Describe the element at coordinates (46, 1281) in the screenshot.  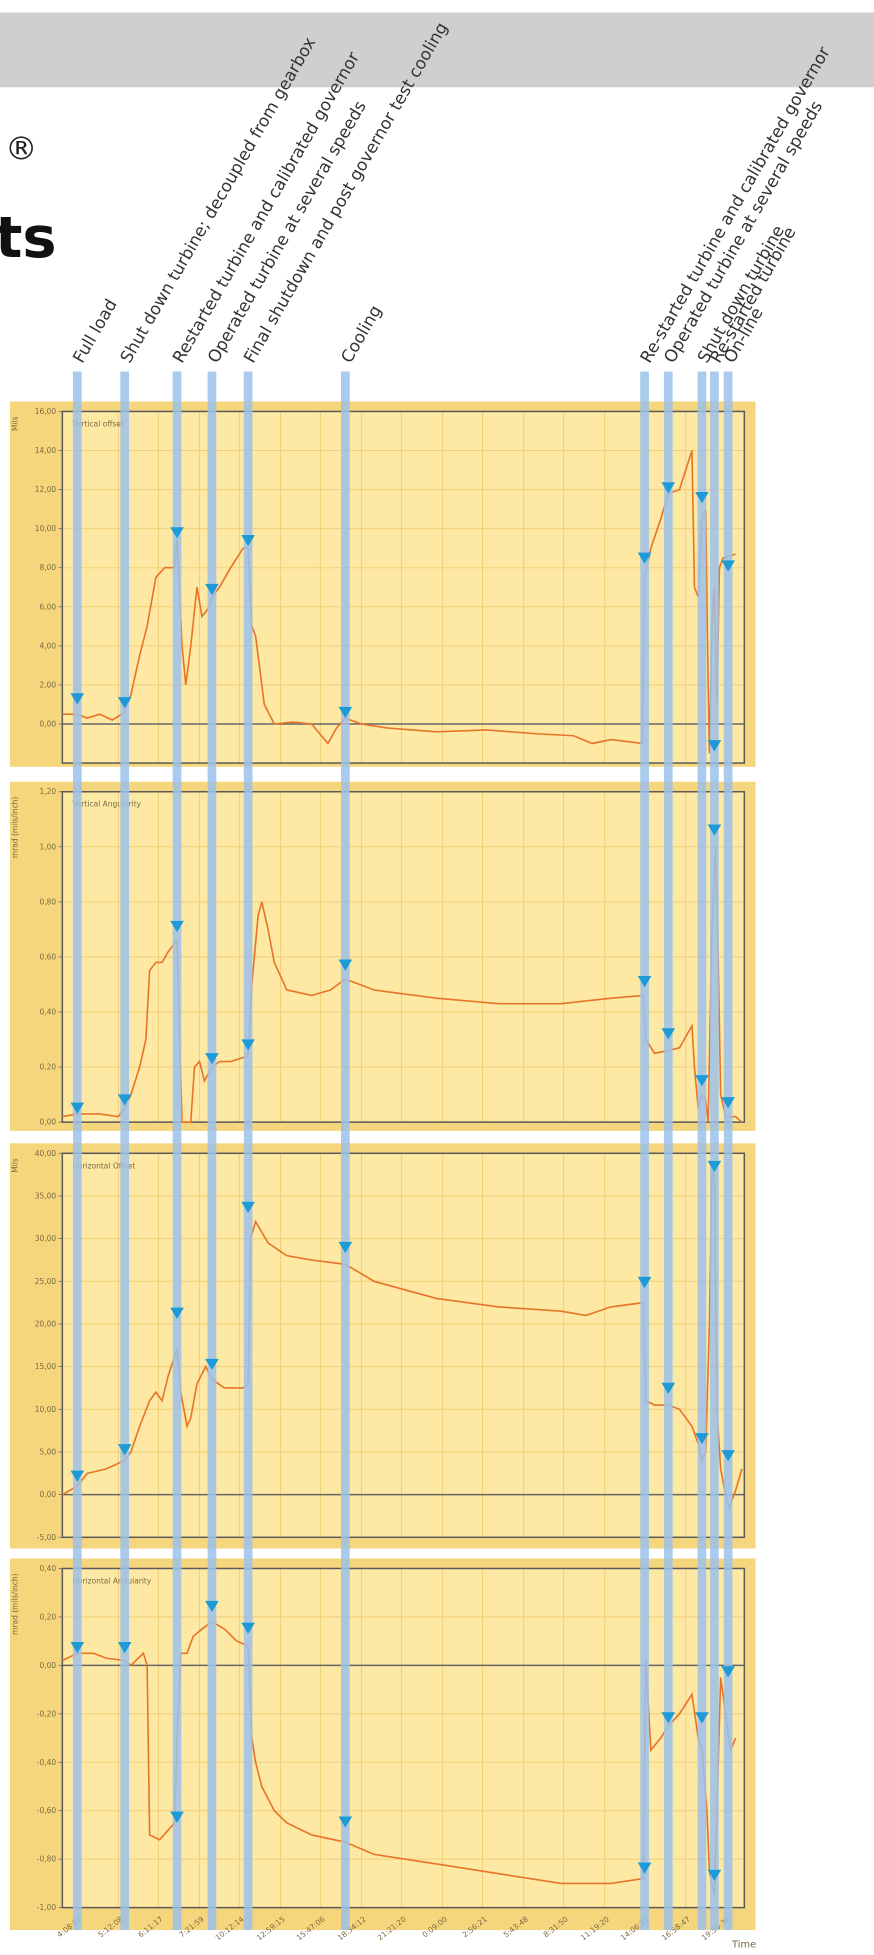
I see `y-tick-label: 25,00` at that location.